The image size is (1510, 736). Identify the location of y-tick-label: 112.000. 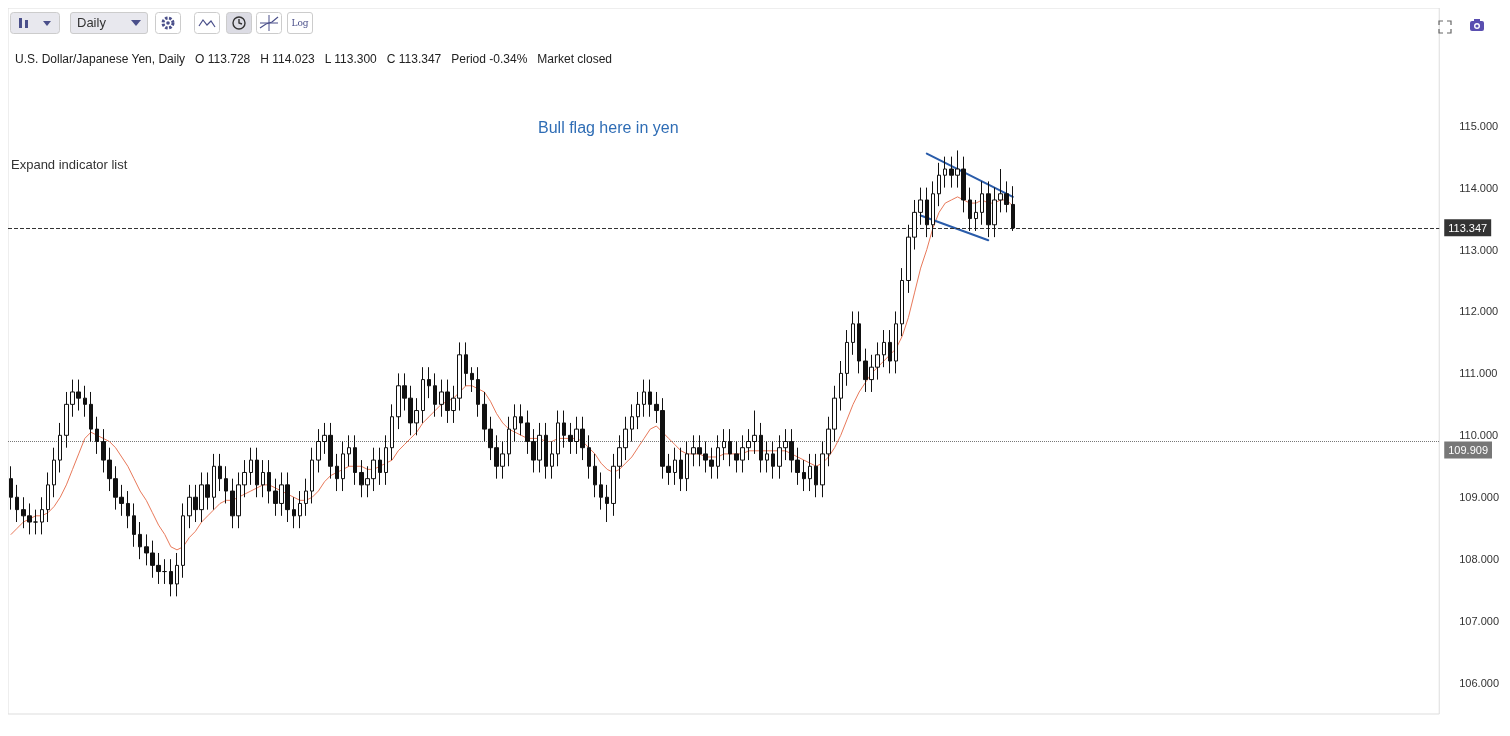
(1479, 311).